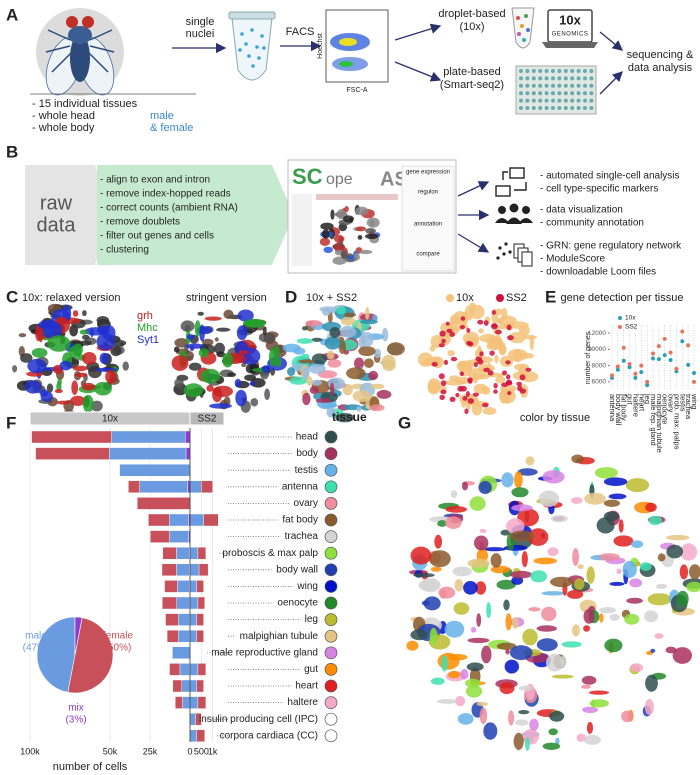 The width and height of the screenshot is (700, 775). Describe the element at coordinates (110, 419) in the screenshot. I see `group-label: 10x` at that location.